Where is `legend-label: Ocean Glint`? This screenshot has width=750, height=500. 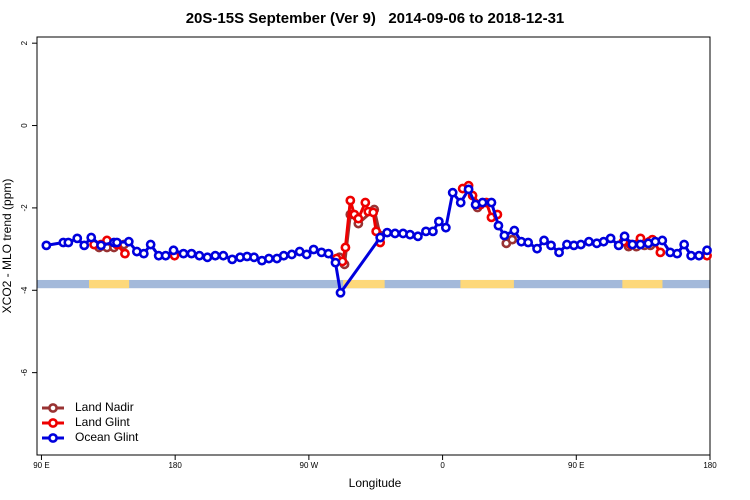
legend-label: Ocean Glint is located at coordinates (107, 437).